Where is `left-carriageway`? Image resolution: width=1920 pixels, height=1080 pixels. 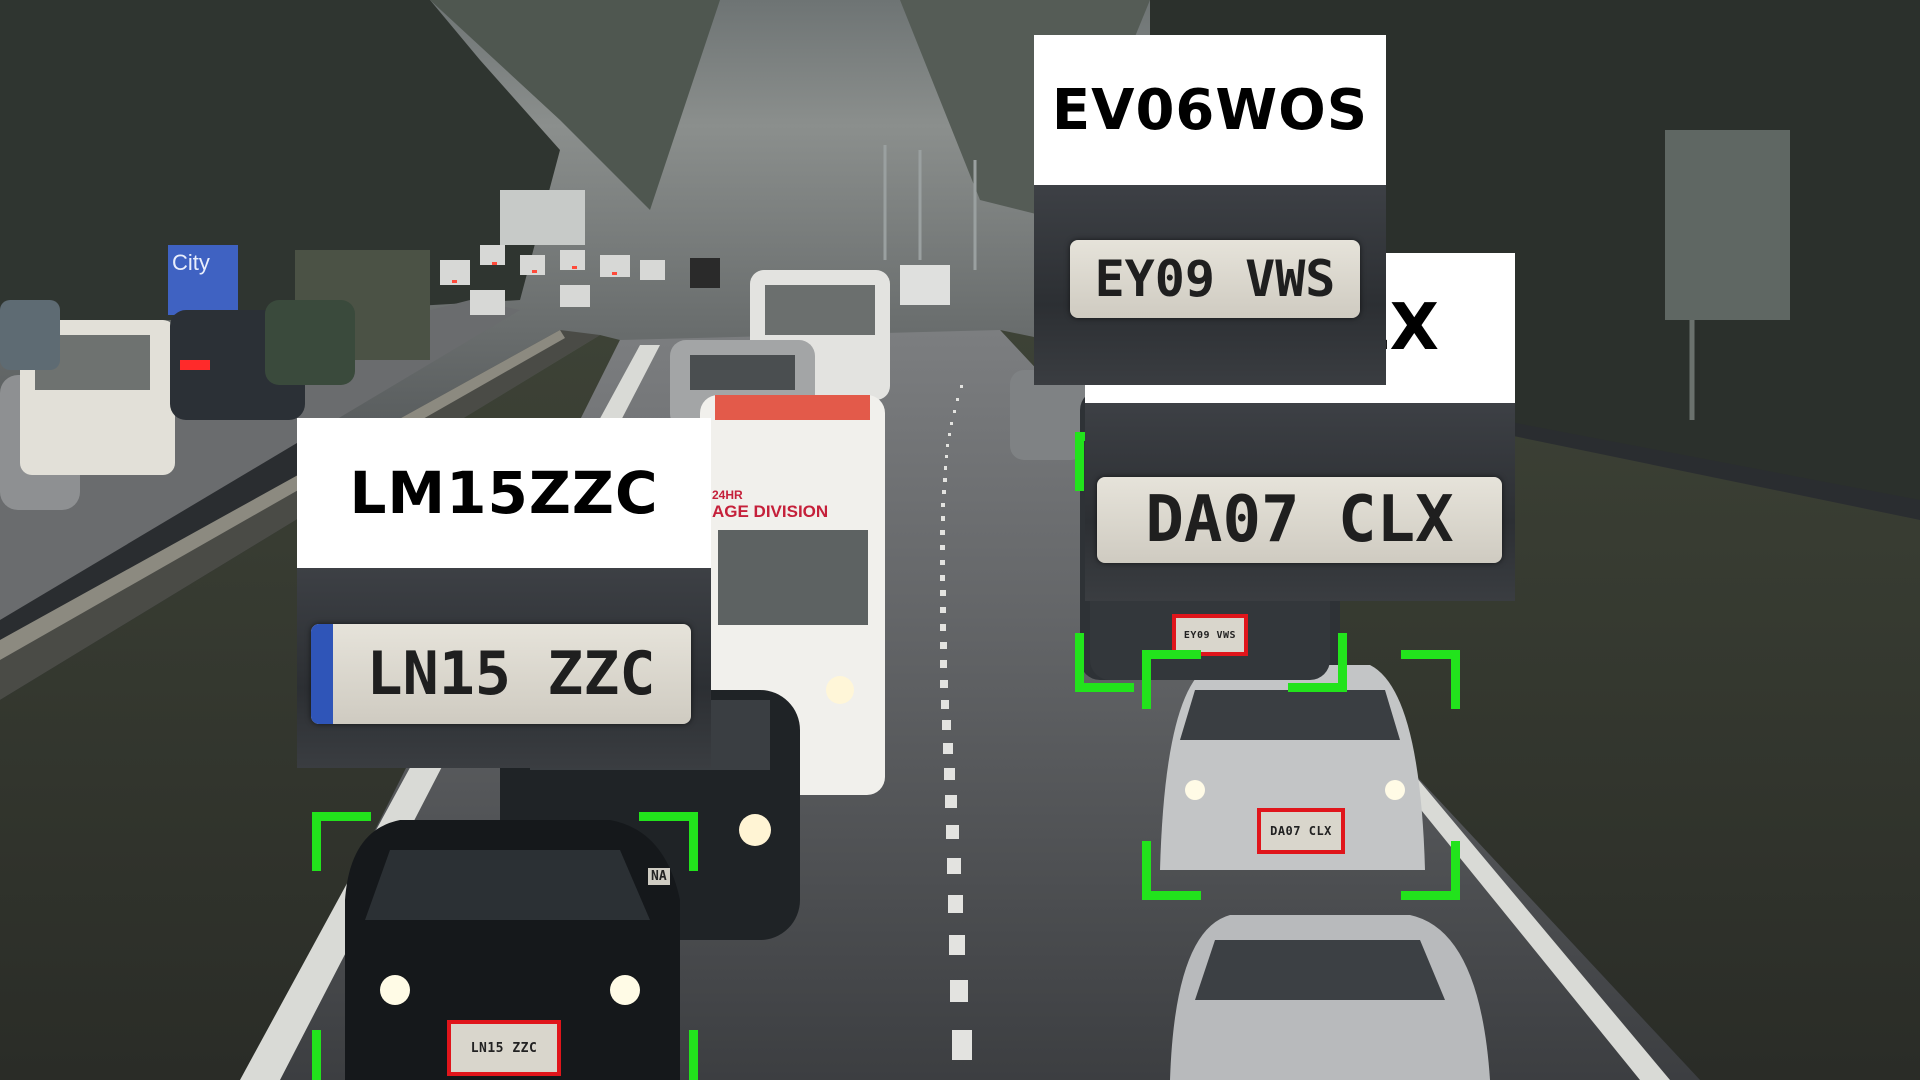
left-carriageway is located at coordinates (260, 460).